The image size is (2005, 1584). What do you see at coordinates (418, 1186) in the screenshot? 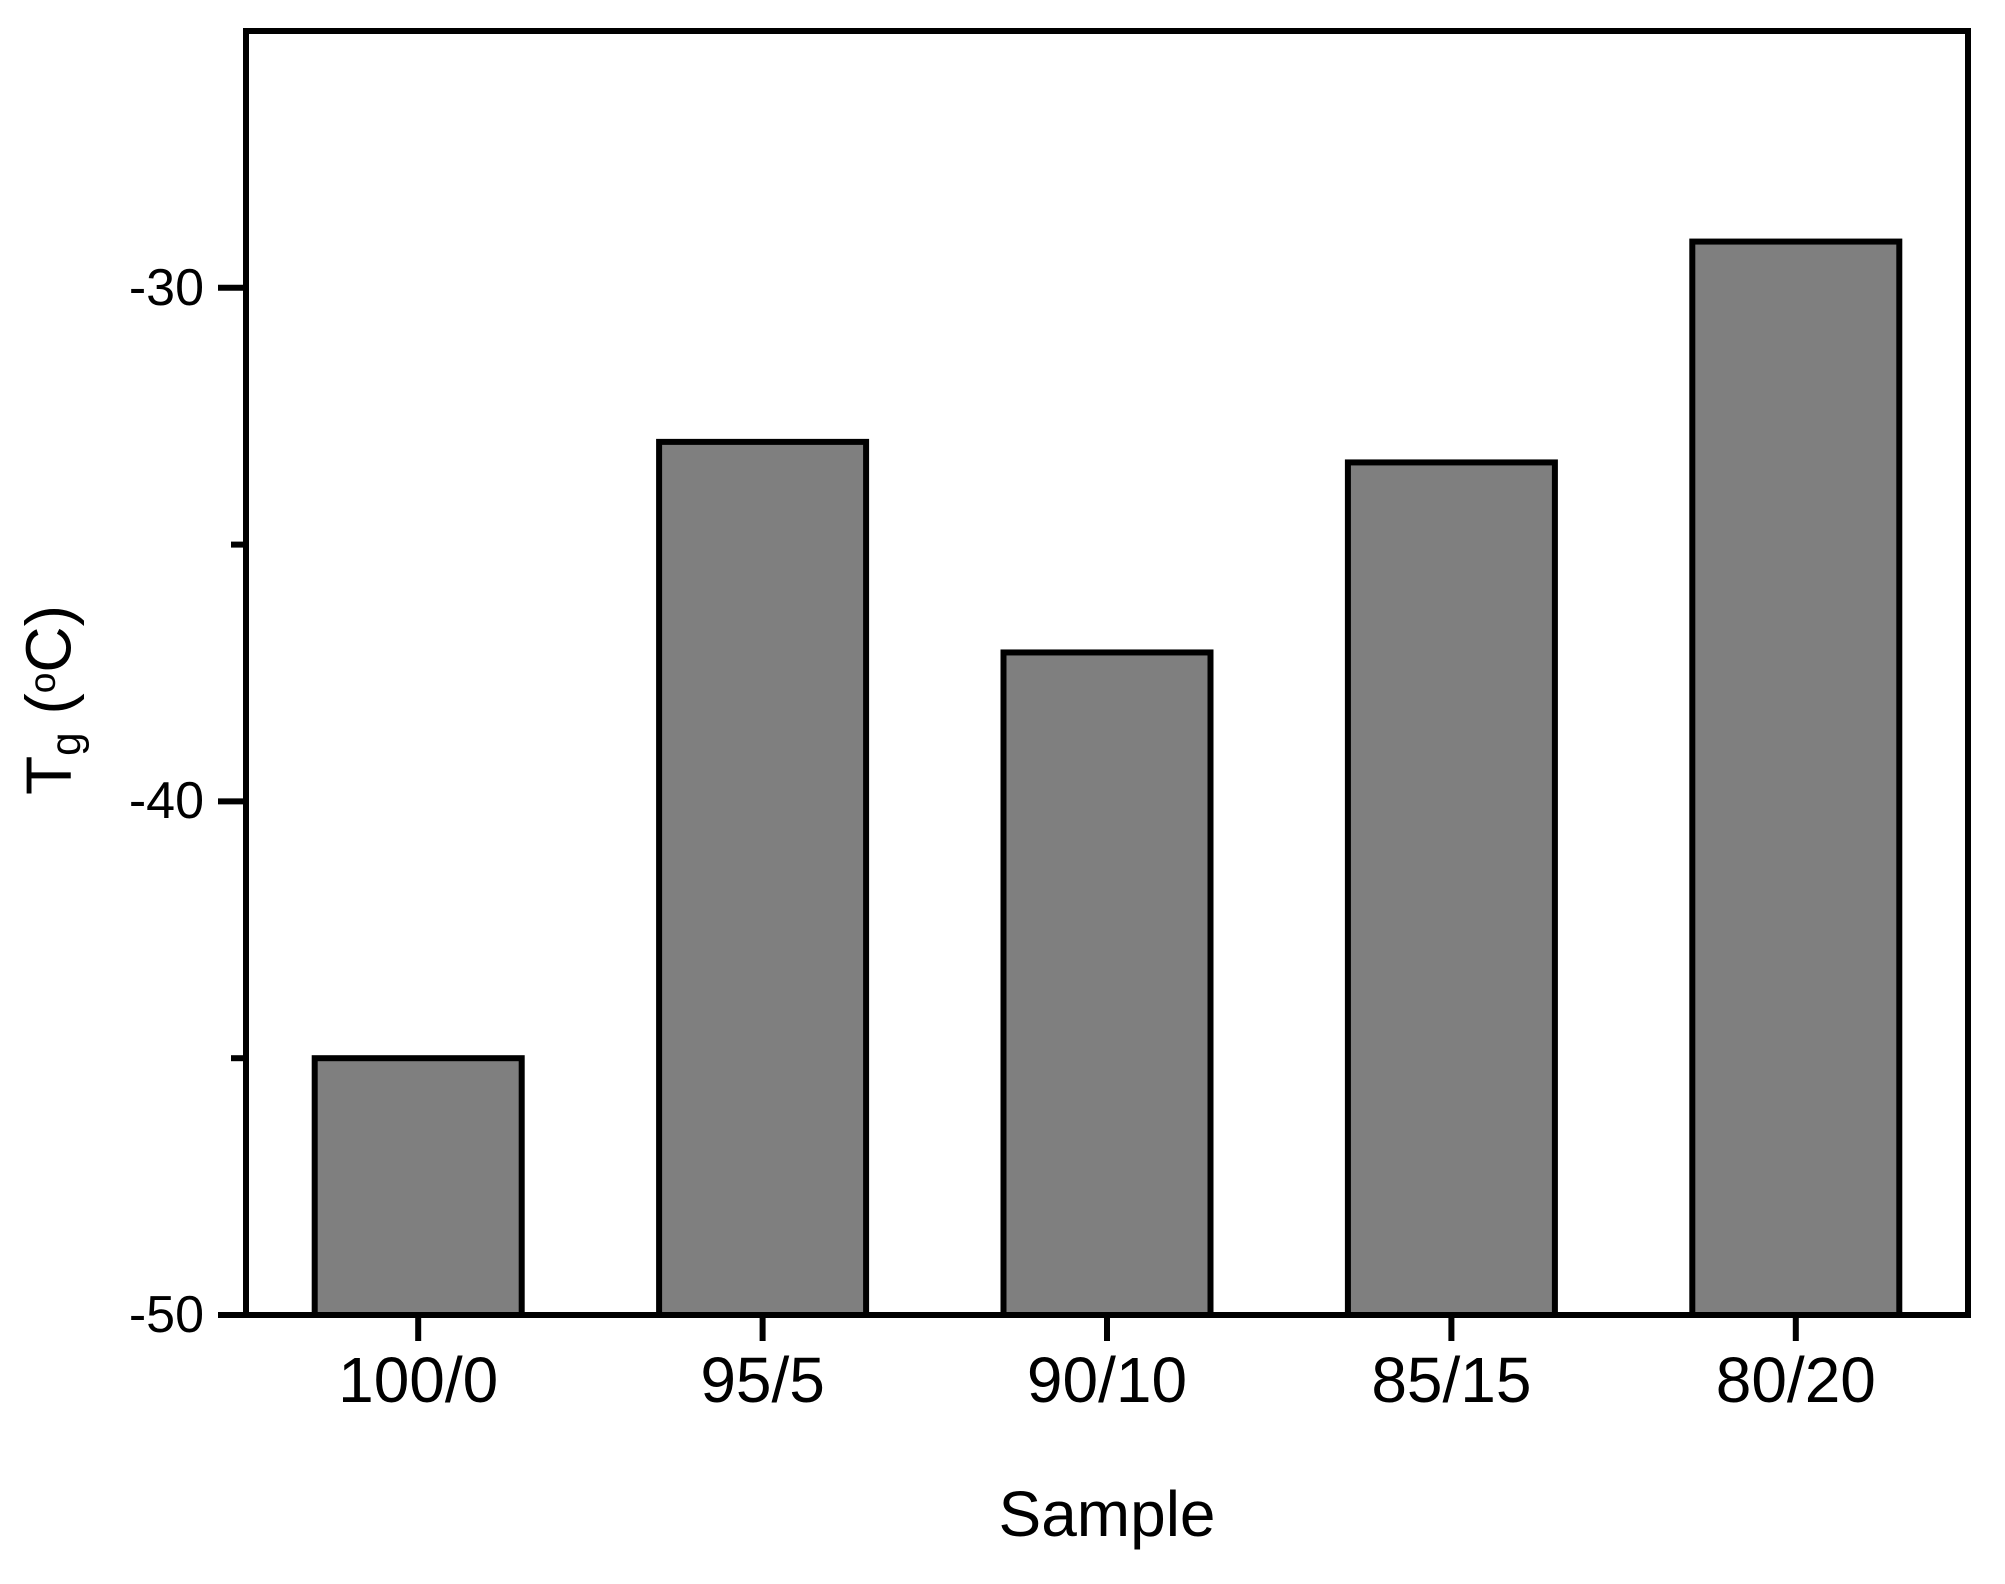
I see `bar-100/0` at bounding box center [418, 1186].